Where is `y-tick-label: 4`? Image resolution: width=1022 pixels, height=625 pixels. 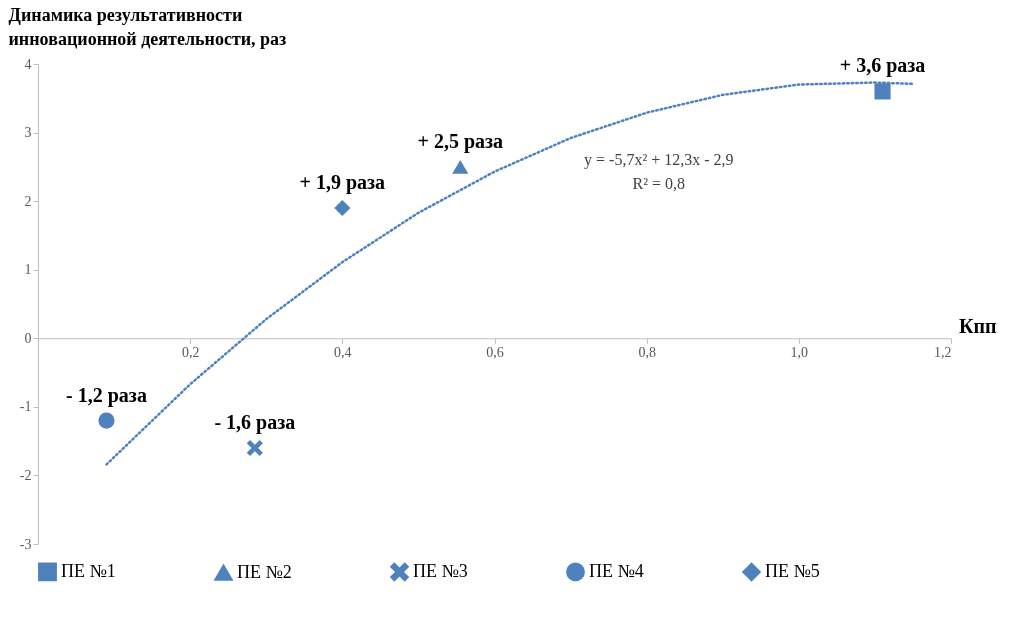
y-tick-label: 4 is located at coordinates (28, 64).